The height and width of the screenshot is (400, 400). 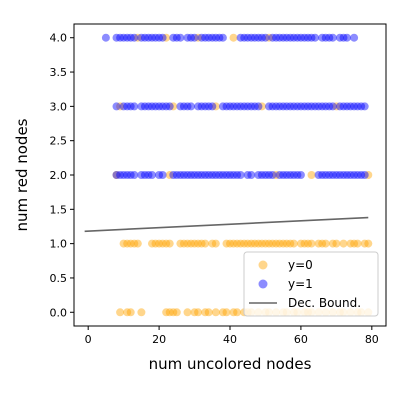 I want to click on legend-box, so click(x=311, y=284).